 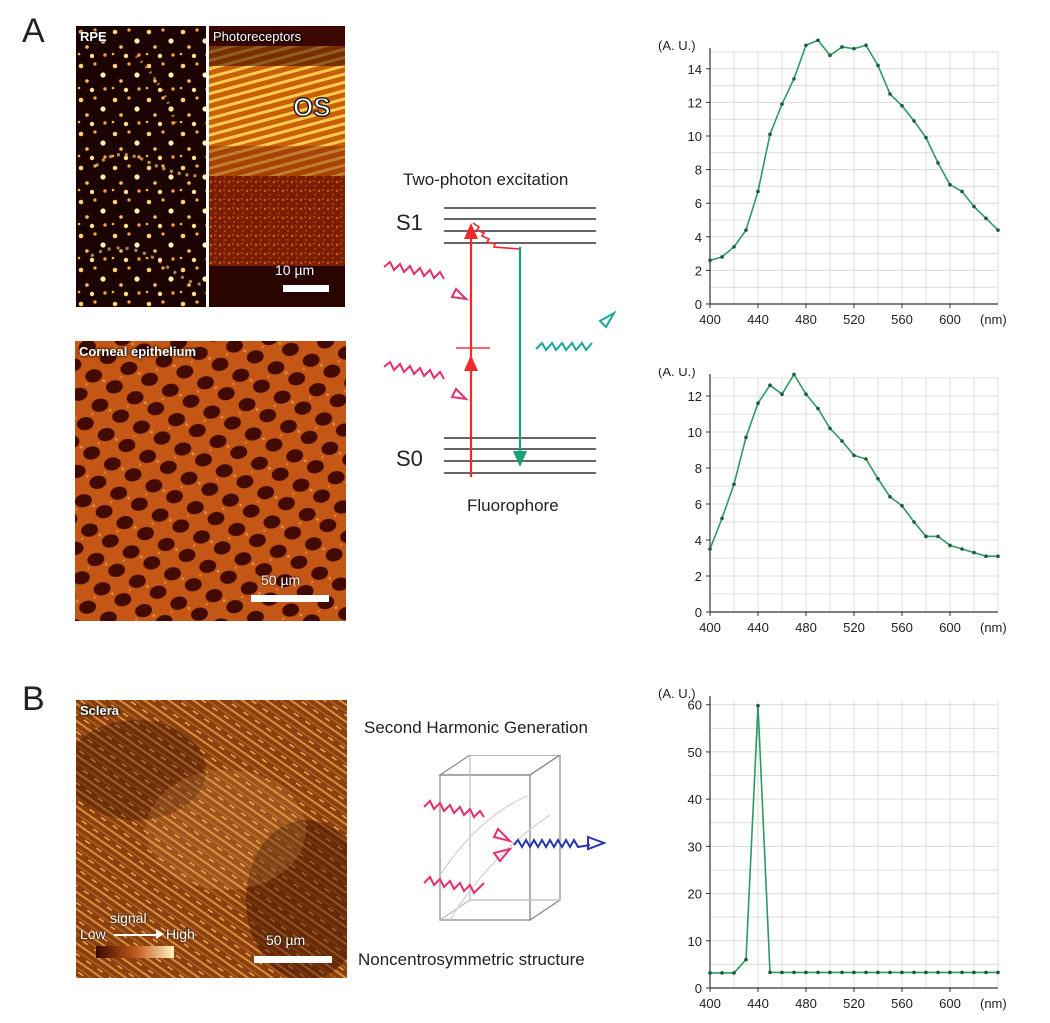 I want to click on y-tick-label: 0, so click(x=698, y=988).